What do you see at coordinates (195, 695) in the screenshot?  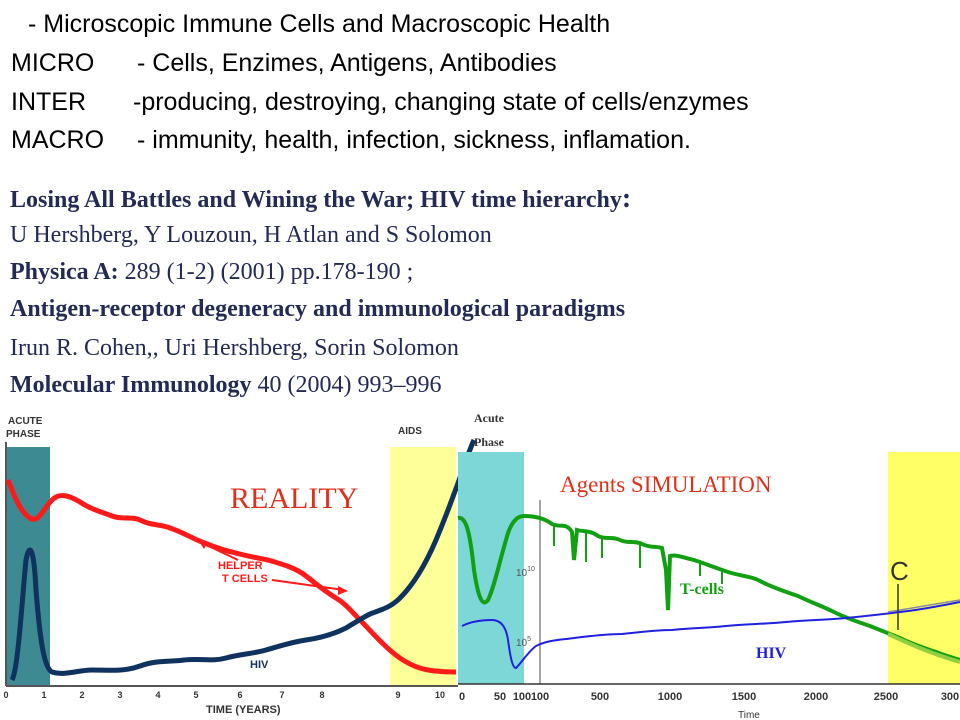 I see `reality-x-tick: 5` at bounding box center [195, 695].